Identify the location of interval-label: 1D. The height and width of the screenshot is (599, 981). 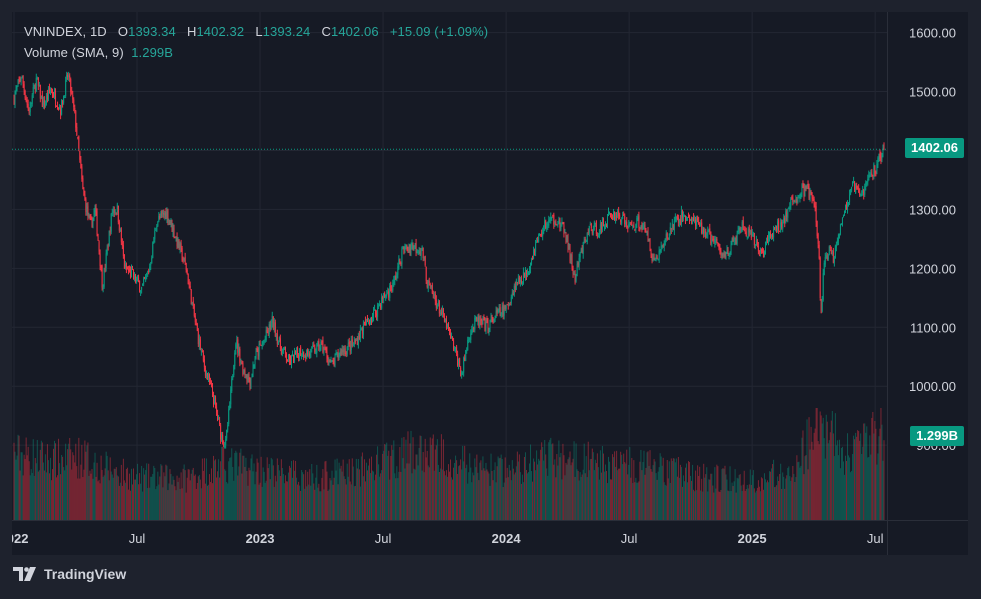
(98, 31).